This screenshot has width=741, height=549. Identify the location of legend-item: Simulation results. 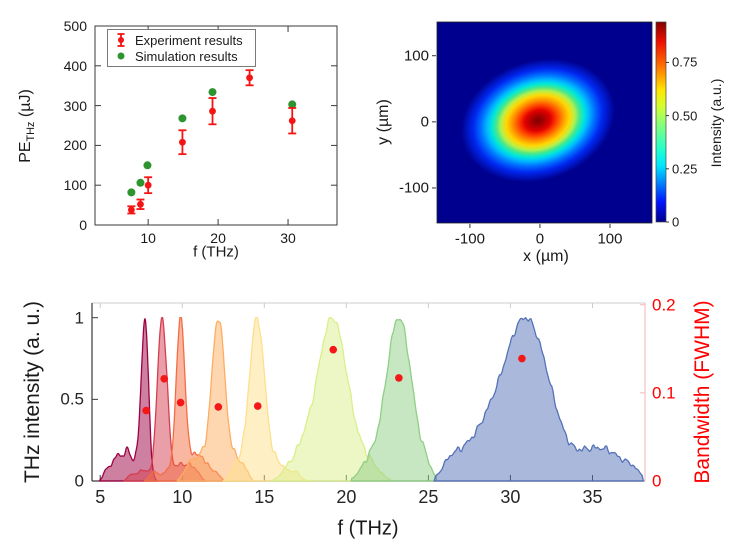
(178, 56).